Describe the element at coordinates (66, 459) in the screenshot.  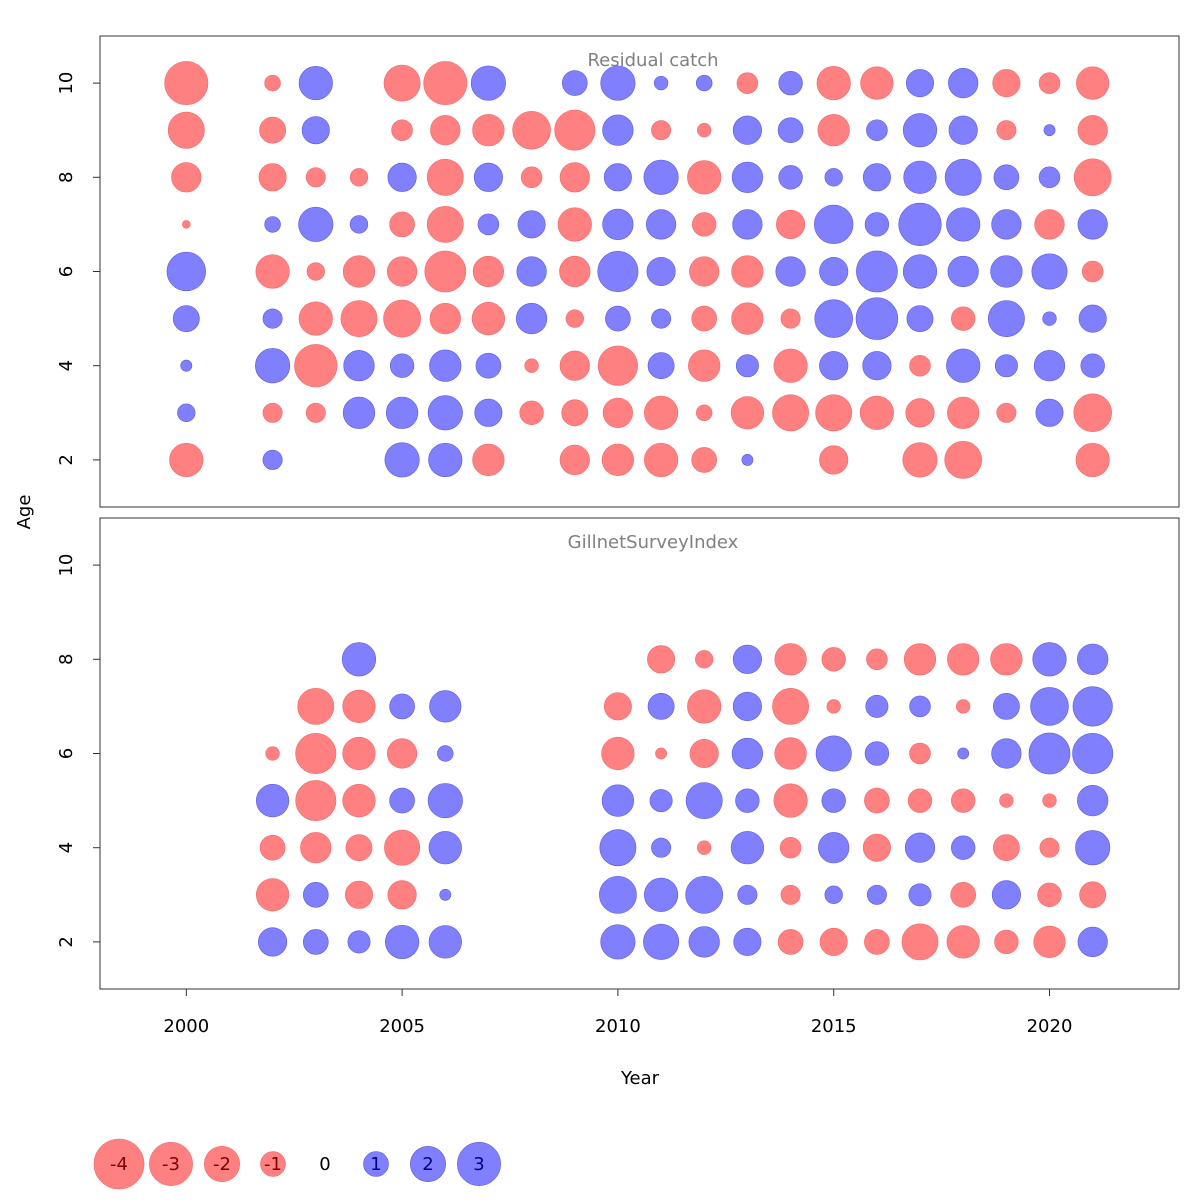
I see `y-tick-label: 2` at that location.